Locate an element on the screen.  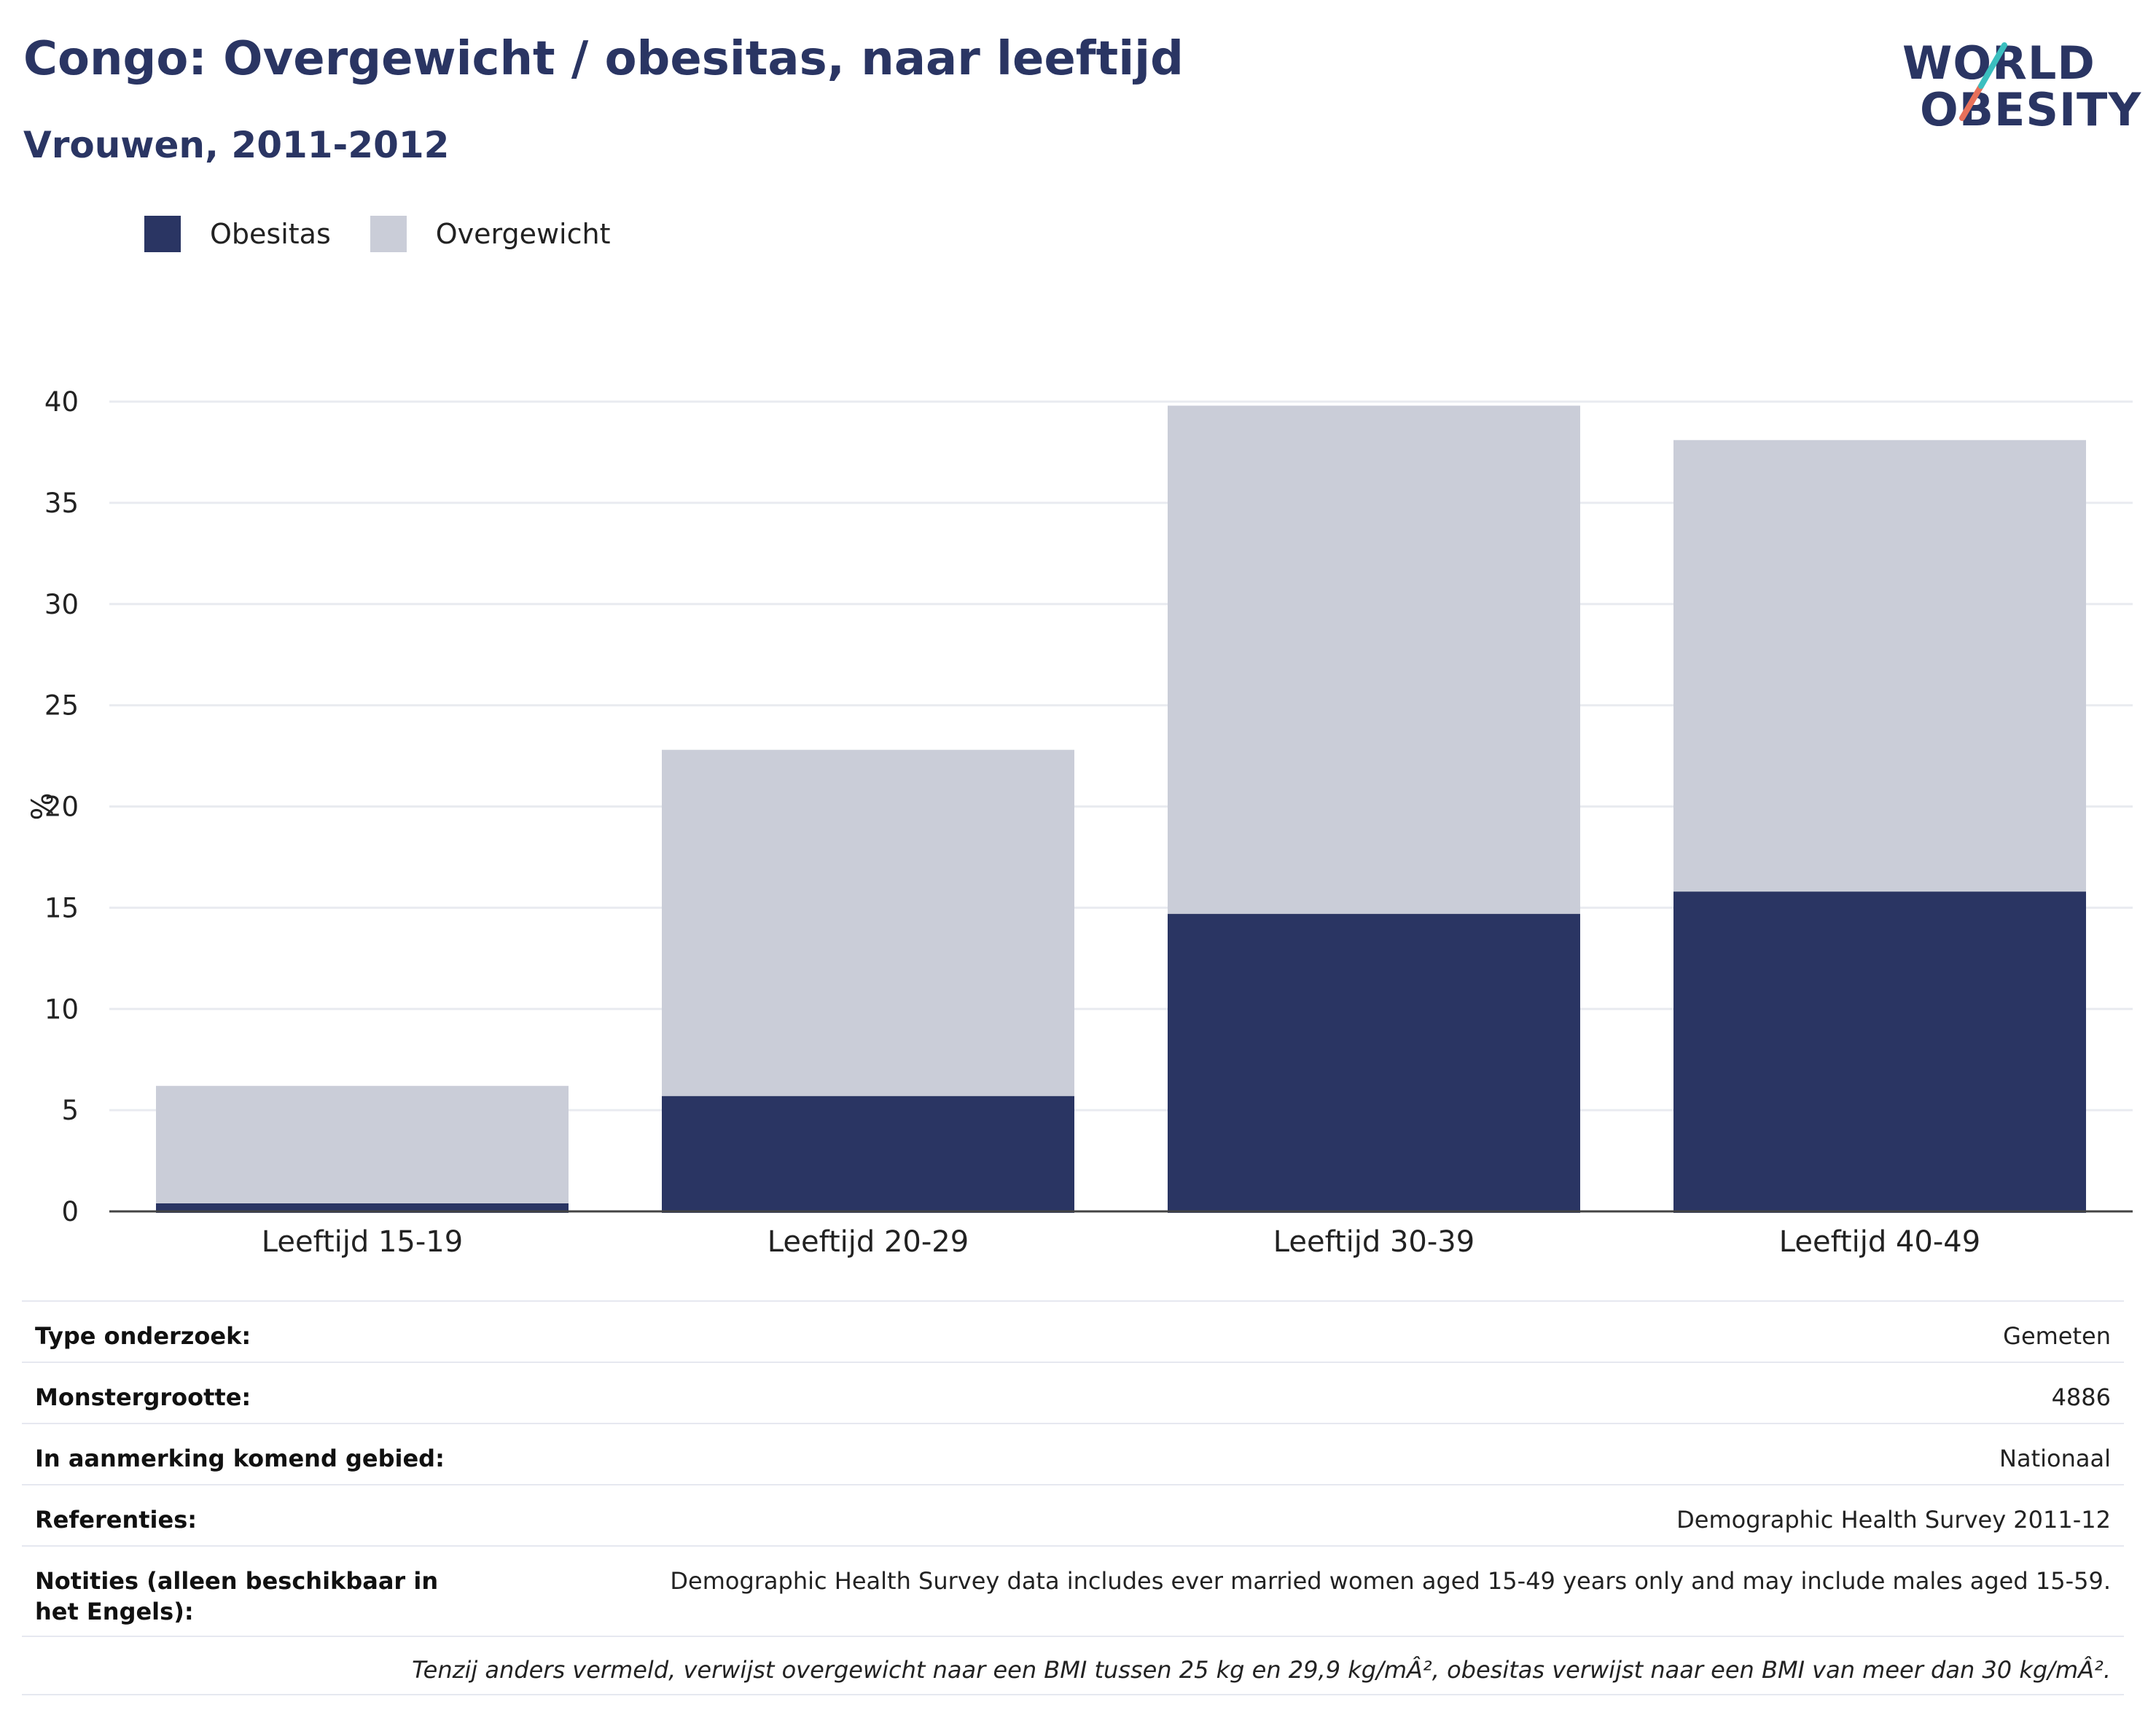
legend-item-overgewicht: Overgewicht is located at coordinates (491, 234).